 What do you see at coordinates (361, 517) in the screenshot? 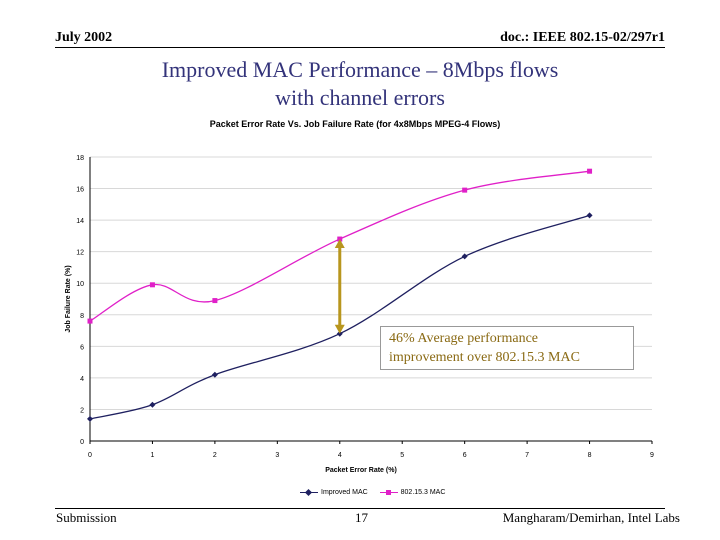
I see `footer-page-number: 17` at bounding box center [361, 517].